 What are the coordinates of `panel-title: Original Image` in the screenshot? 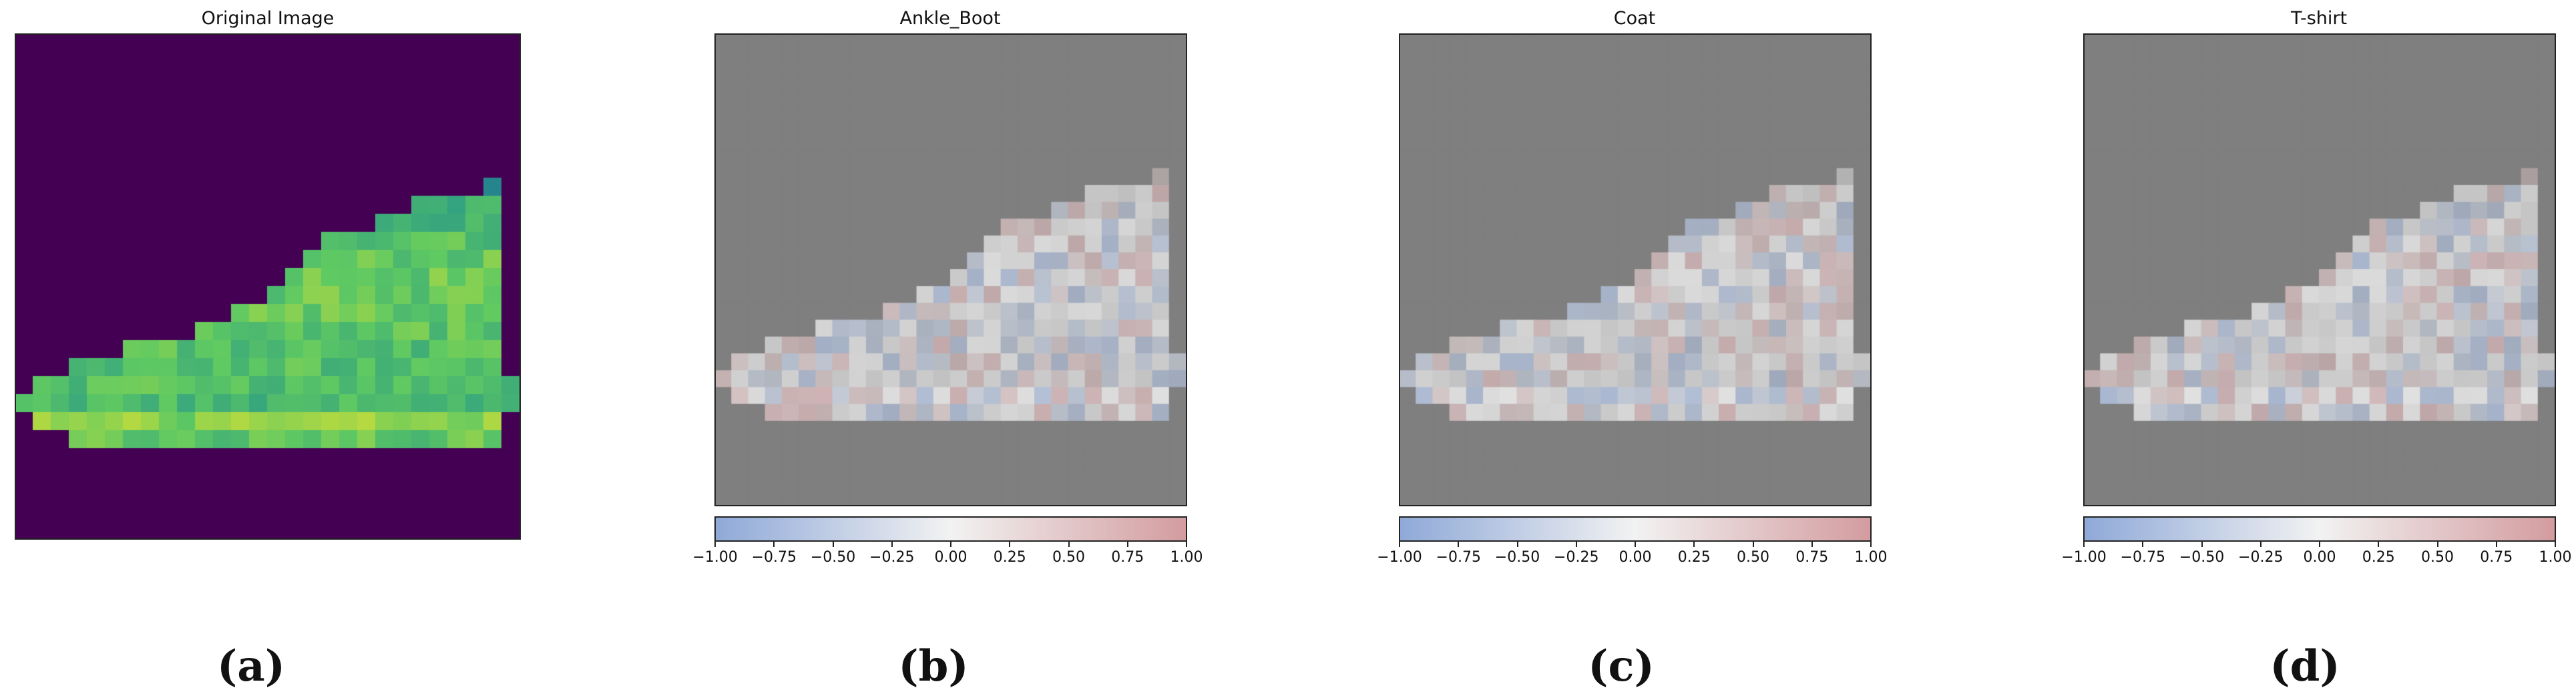 It's located at (268, 18).